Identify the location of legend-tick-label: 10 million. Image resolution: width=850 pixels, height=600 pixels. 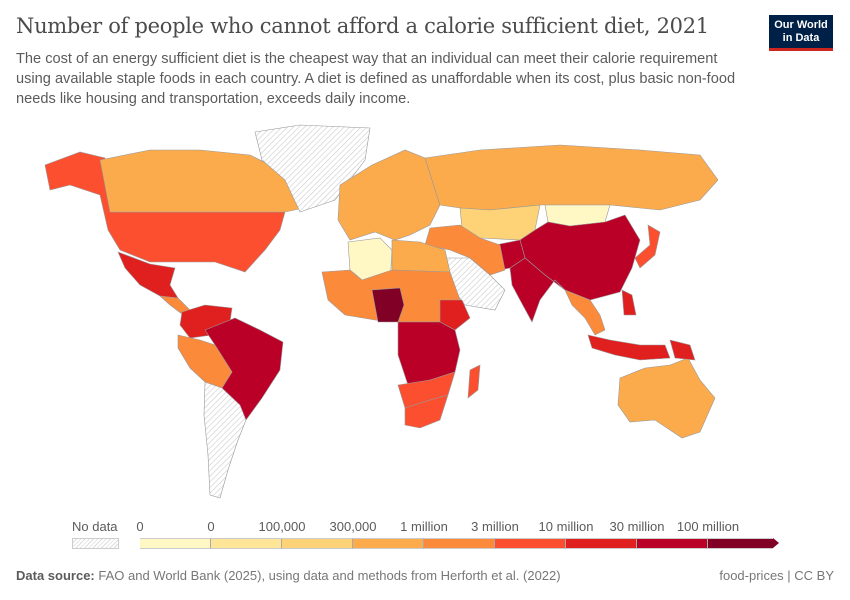
(566, 526).